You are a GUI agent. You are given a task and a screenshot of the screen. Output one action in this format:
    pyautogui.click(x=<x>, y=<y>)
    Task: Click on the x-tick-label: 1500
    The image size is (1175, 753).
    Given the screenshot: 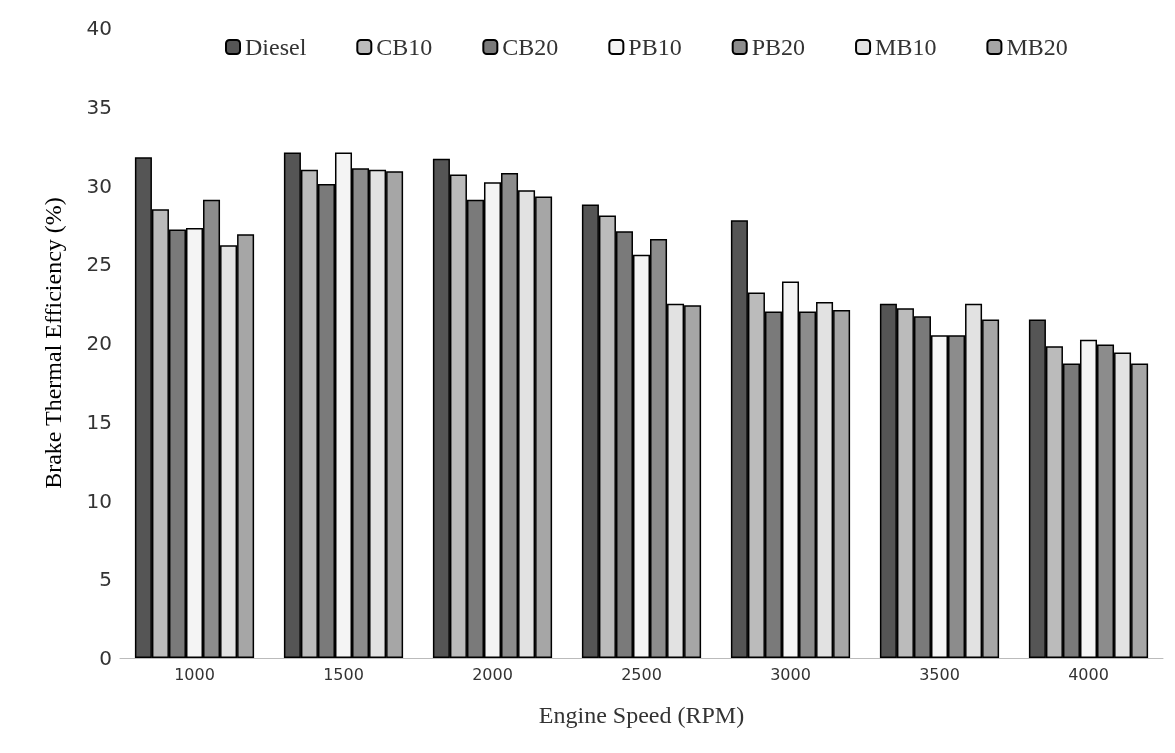 What is the action you would take?
    pyautogui.click(x=343, y=674)
    